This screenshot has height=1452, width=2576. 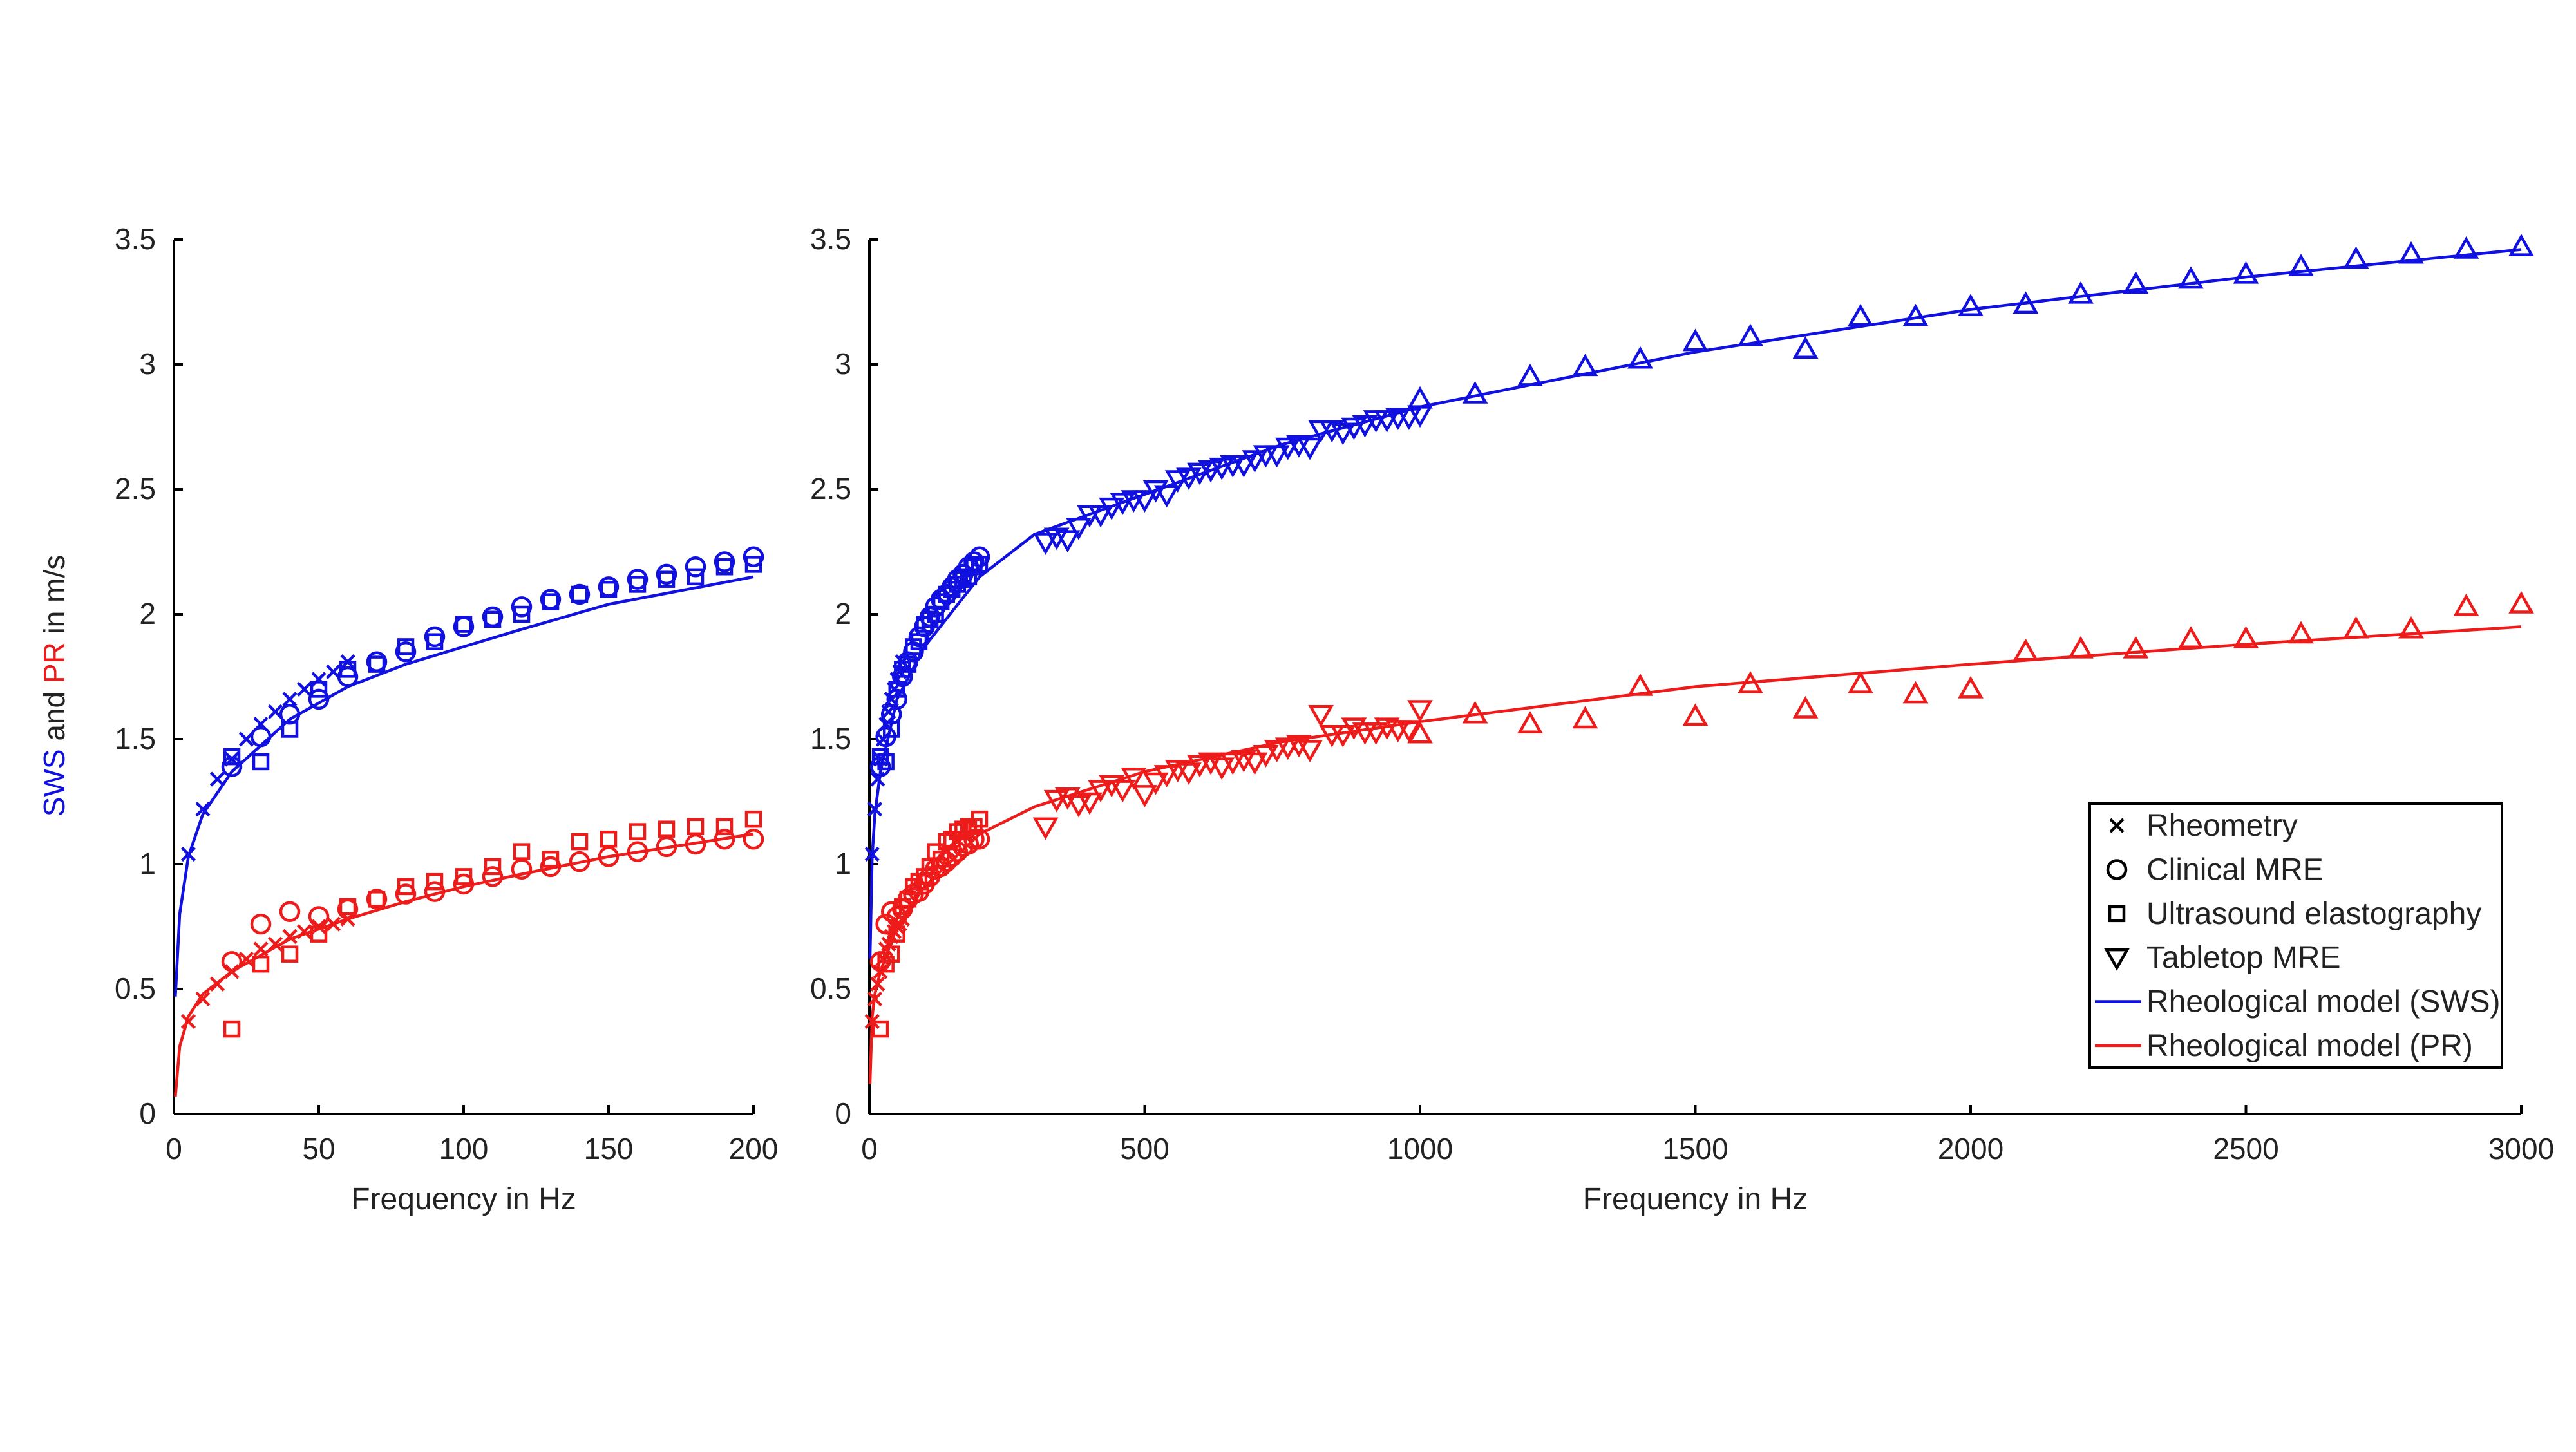 What do you see at coordinates (135, 239) in the screenshot?
I see `y-tick-label: 3.5` at bounding box center [135, 239].